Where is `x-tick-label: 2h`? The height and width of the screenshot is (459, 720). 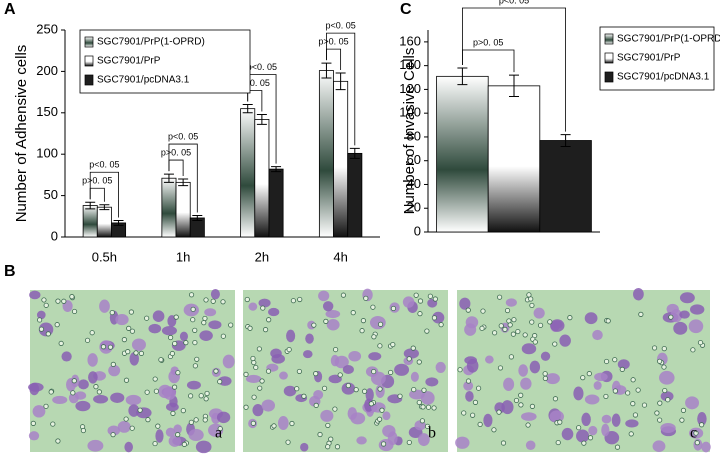 x-tick-label: 2h is located at coordinates (262, 256).